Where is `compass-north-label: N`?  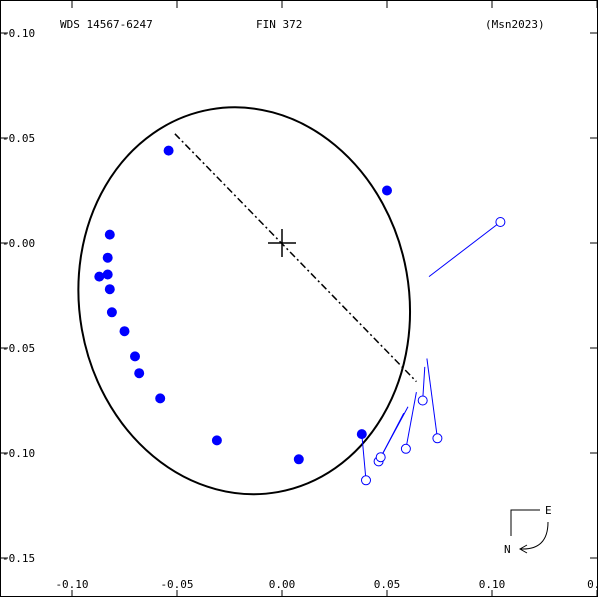 compass-north-label: N is located at coordinates (507, 549).